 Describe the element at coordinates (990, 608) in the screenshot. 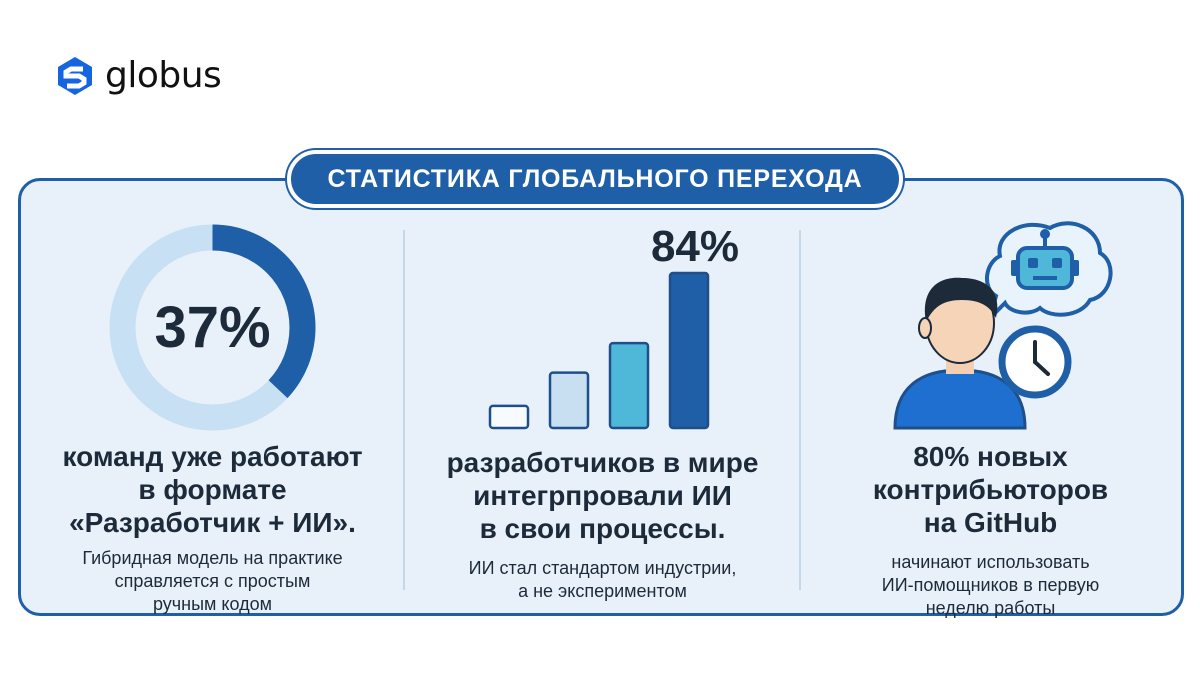

I see `subtext-line: неделю работы` at that location.